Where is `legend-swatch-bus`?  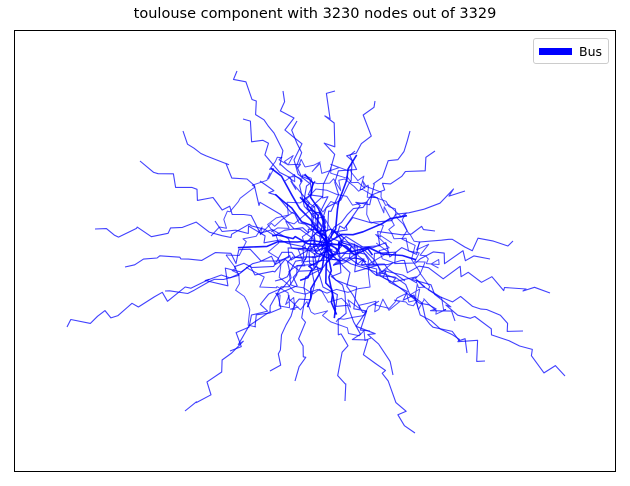
legend-swatch-bus is located at coordinates (555, 51).